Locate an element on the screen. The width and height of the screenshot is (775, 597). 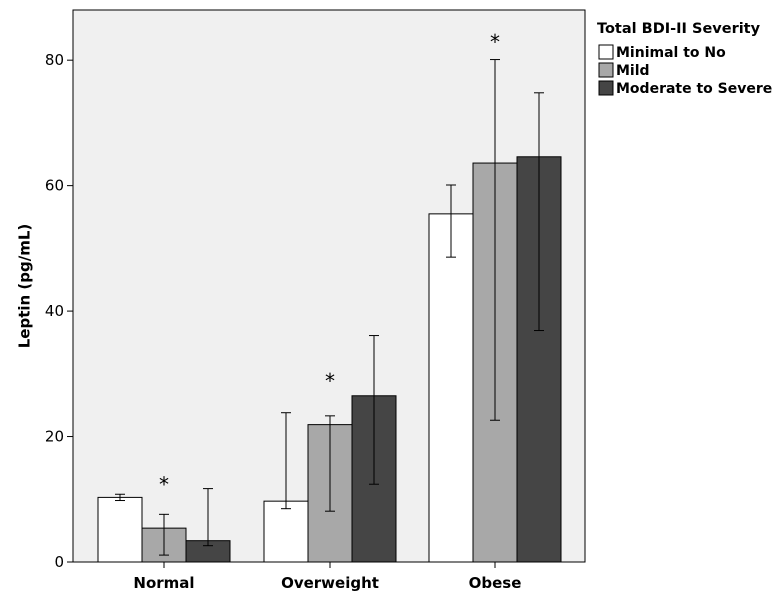
legend-label-minimal-to-no: Minimal to No is located at coordinates (671, 53).